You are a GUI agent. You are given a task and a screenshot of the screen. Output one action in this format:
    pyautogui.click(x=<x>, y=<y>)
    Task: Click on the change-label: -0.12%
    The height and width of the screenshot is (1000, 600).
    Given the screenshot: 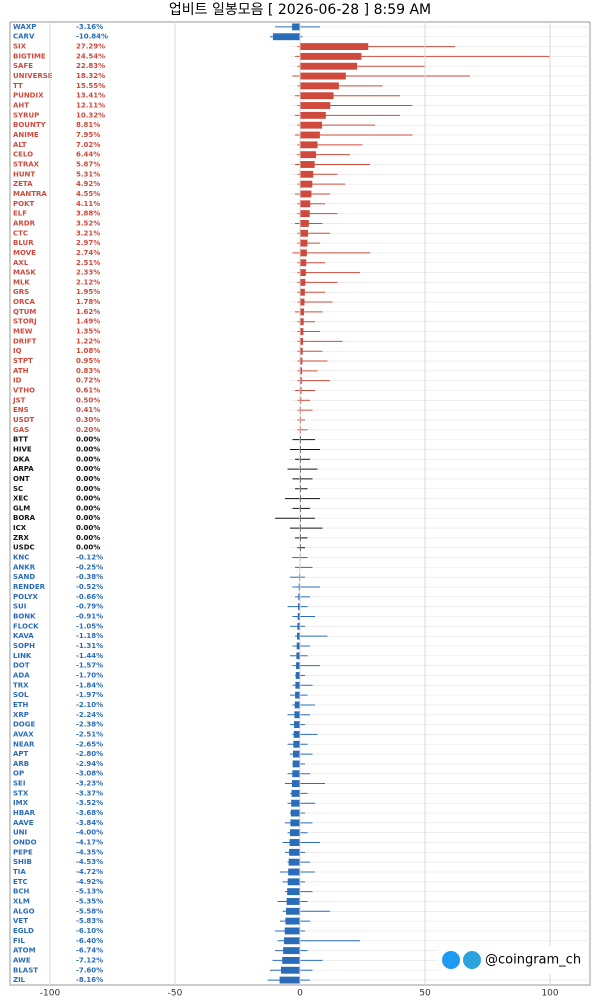 What is the action you would take?
    pyautogui.click(x=89, y=558)
    